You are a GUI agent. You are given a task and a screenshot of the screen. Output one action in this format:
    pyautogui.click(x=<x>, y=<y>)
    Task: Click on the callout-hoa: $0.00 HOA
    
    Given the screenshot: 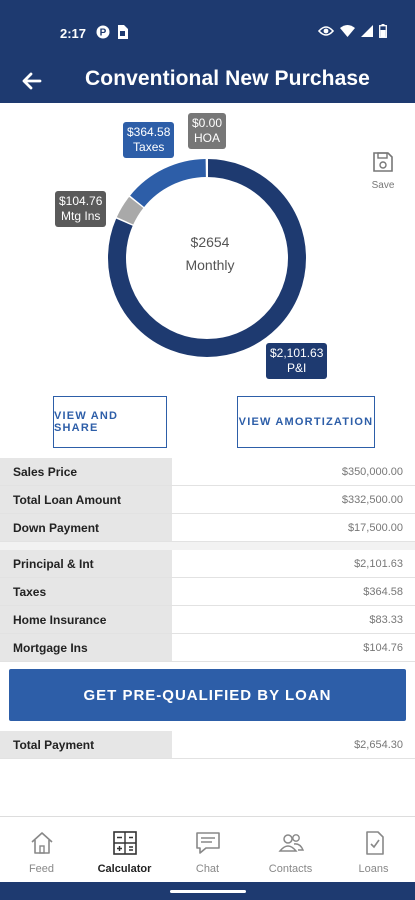 What is the action you would take?
    pyautogui.click(x=207, y=131)
    